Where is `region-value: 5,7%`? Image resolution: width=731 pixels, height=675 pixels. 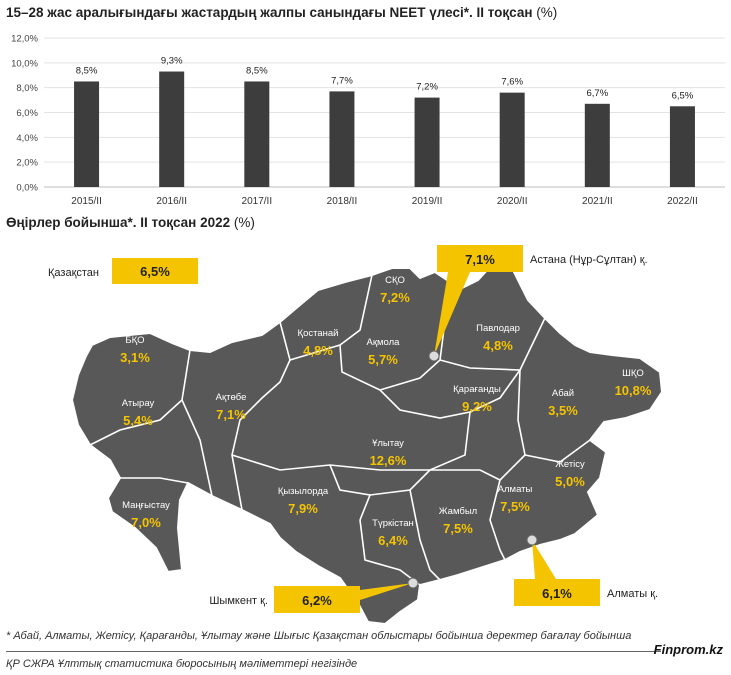 region-value: 5,7% is located at coordinates (383, 359).